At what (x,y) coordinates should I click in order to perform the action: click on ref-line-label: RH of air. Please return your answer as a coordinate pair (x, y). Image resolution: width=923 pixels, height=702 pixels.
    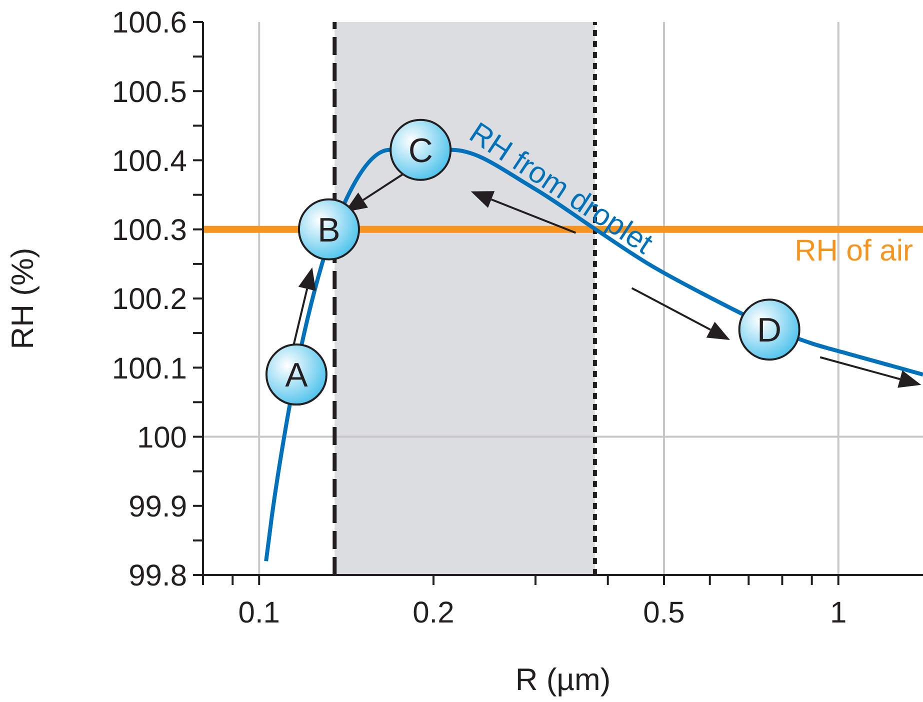
    Looking at the image, I should click on (854, 251).